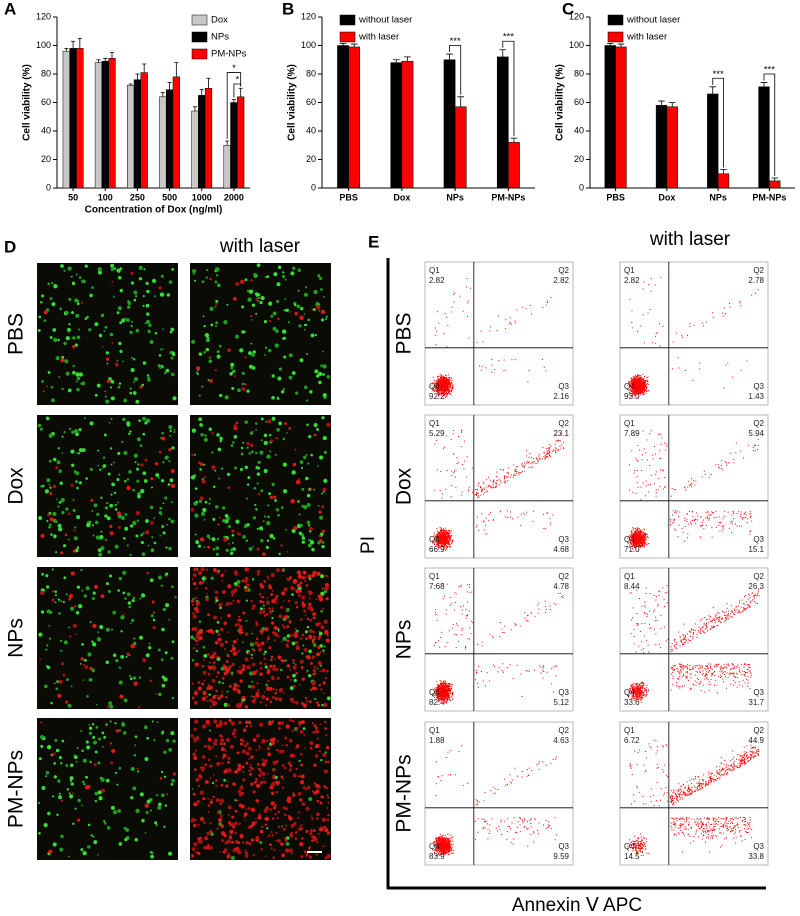  Describe the element at coordinates (568, 9) in the screenshot. I see `panel-label: C` at that location.